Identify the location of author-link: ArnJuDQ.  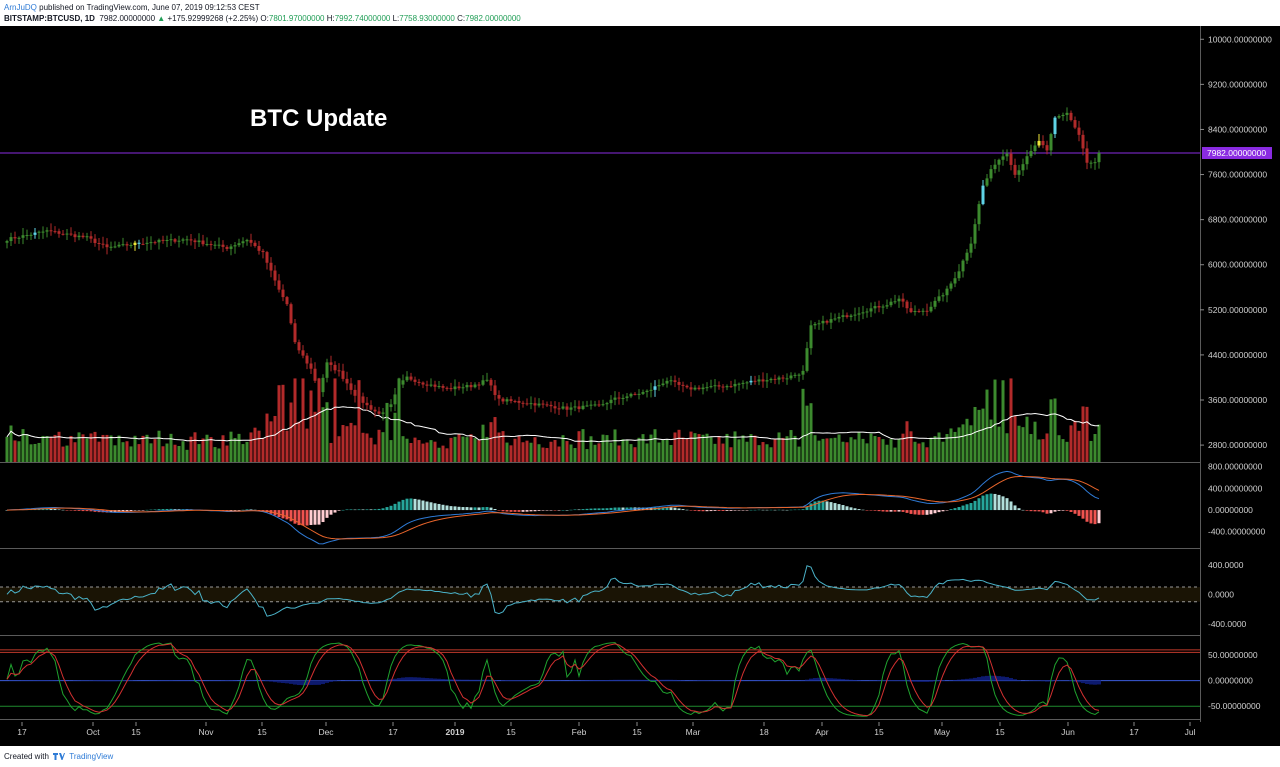
(20, 7).